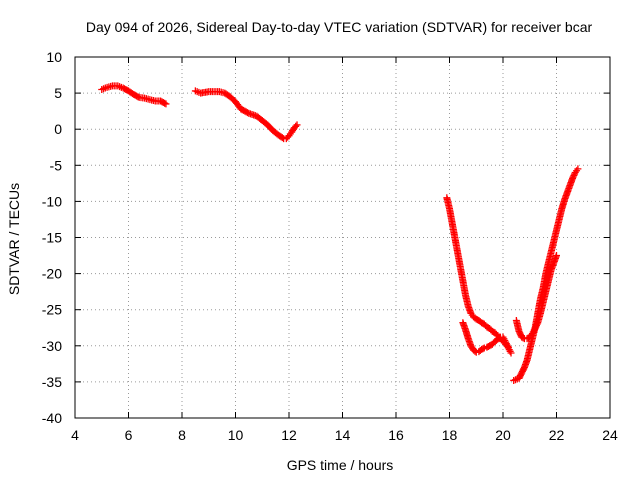 This screenshot has height=480, width=640. What do you see at coordinates (75, 435) in the screenshot?
I see `x-tick-label: 4` at bounding box center [75, 435].